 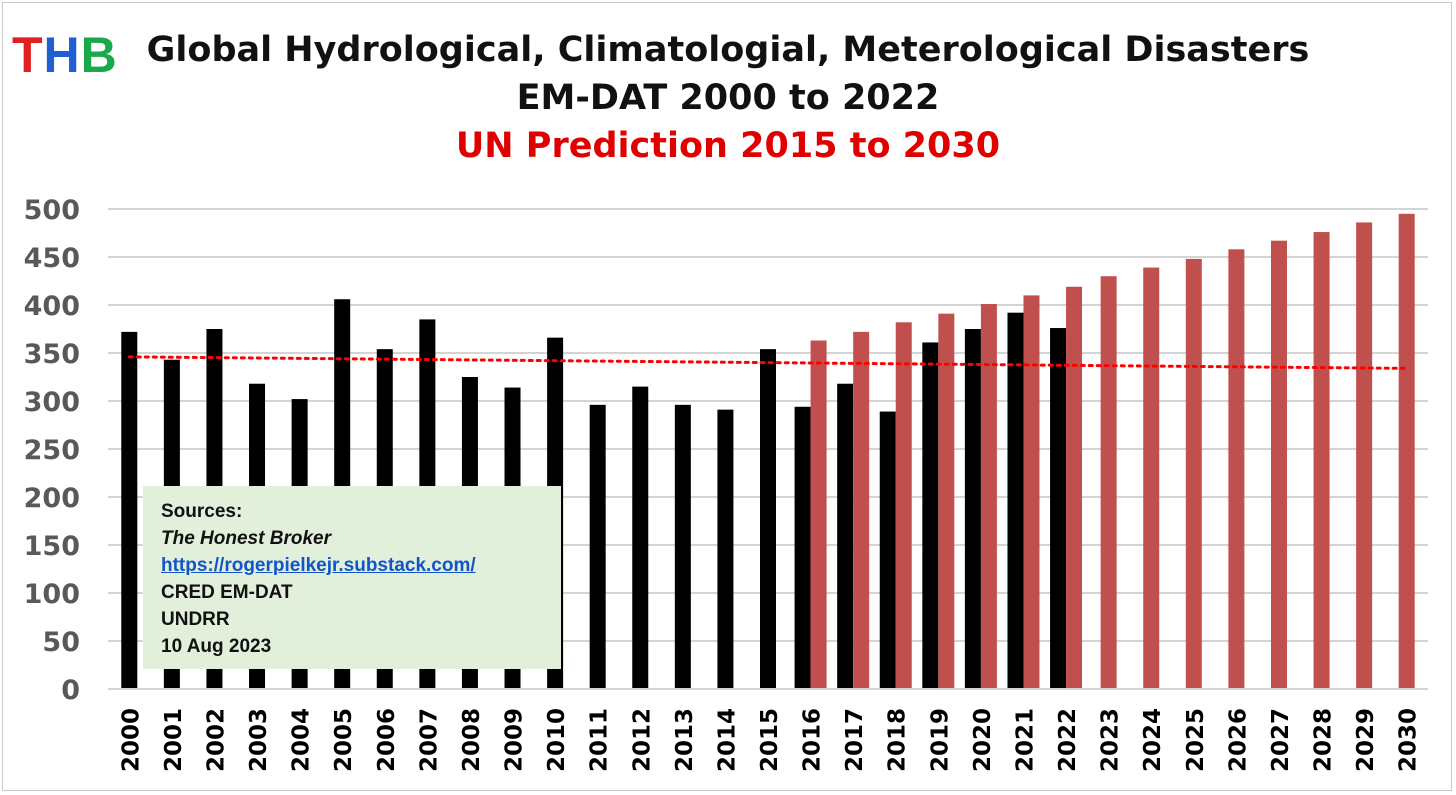 I want to click on x-tick-label: 2027, so click(x=1281, y=740).